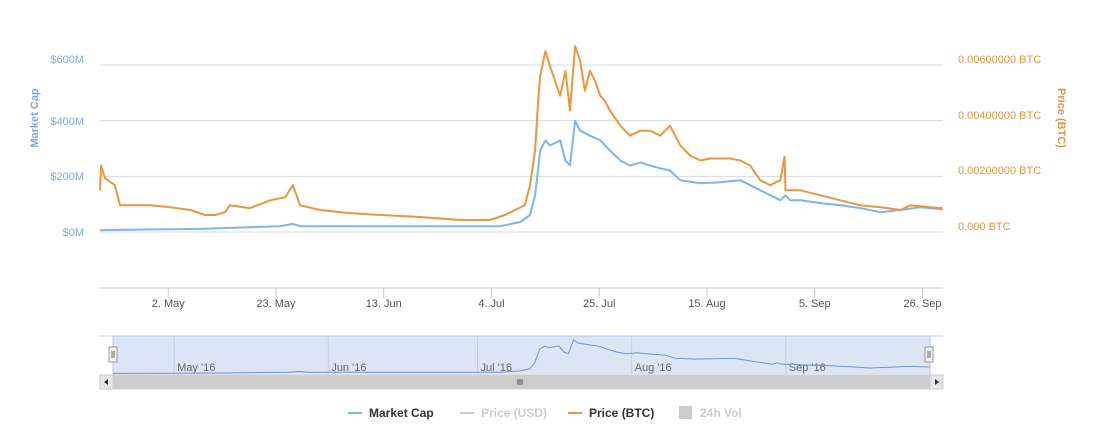 Image resolution: width=1093 pixels, height=431 pixels. Describe the element at coordinates (706, 304) in the screenshot. I see `x-tick-label: 15. Aug` at that location.